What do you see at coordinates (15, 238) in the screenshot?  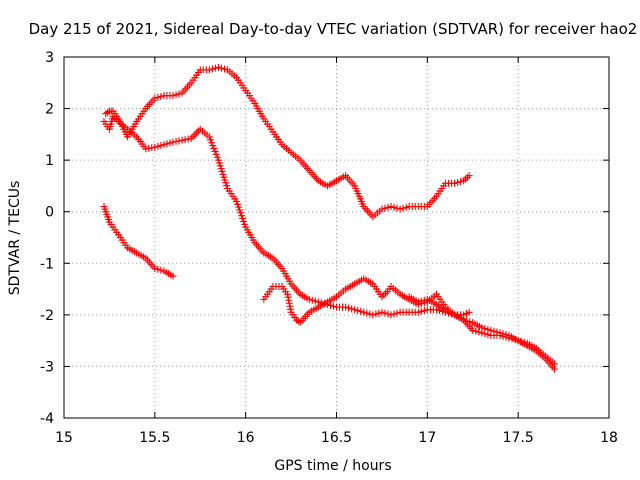 I see `y-axis-label: SDTVAR / TECUs` at bounding box center [15, 238].